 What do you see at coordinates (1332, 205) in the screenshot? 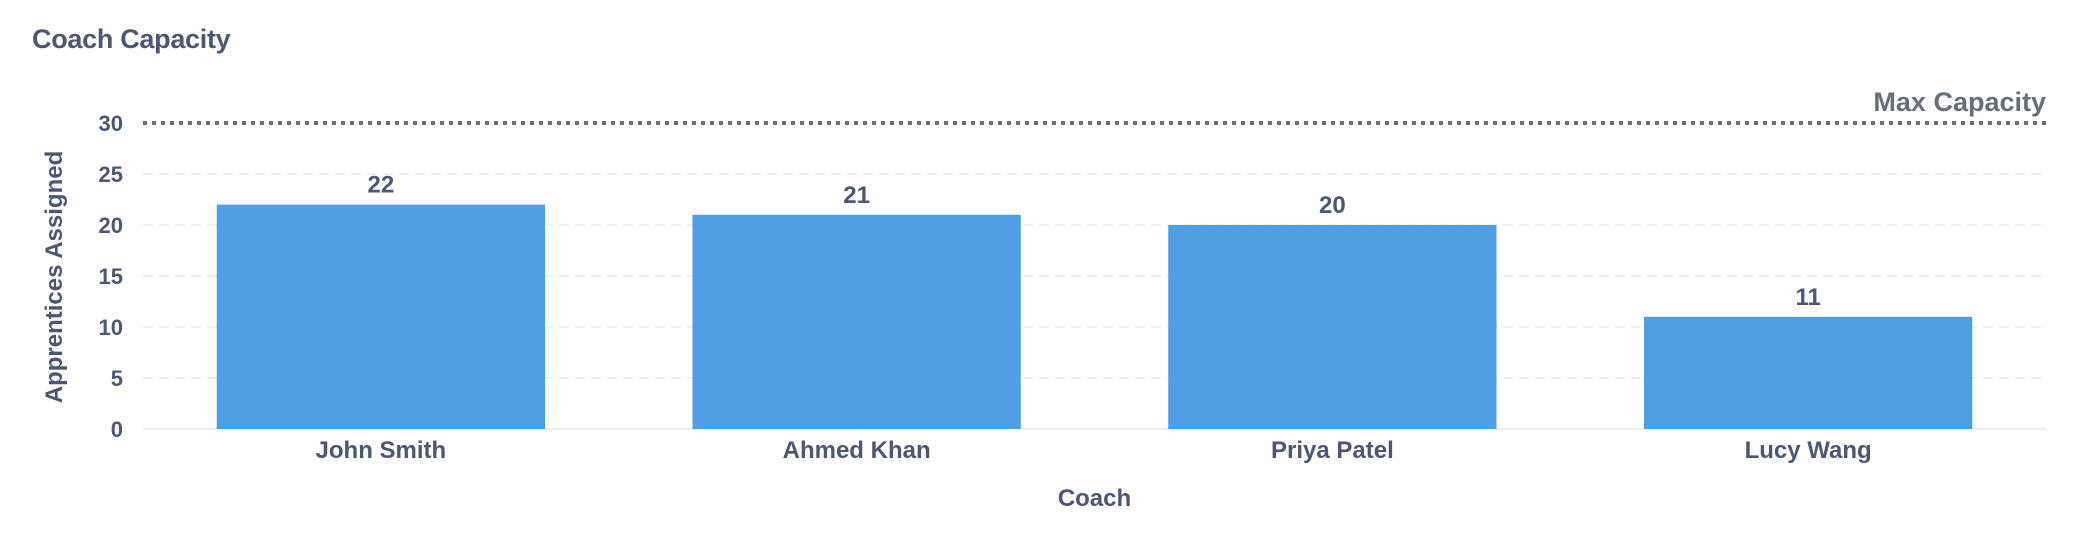
I see `data-label: 20` at bounding box center [1332, 205].